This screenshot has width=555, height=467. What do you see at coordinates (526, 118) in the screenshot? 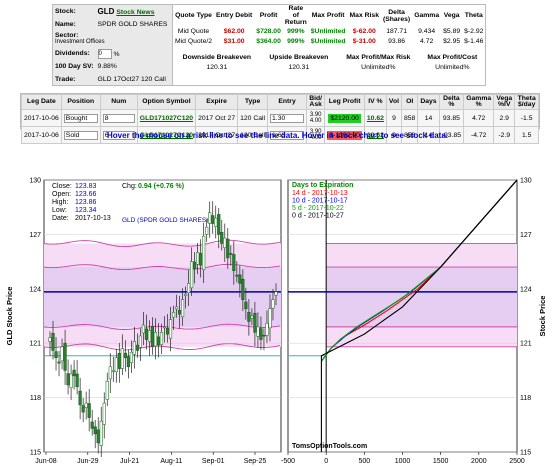
I see `leg-theta: -1.5` at bounding box center [526, 118].